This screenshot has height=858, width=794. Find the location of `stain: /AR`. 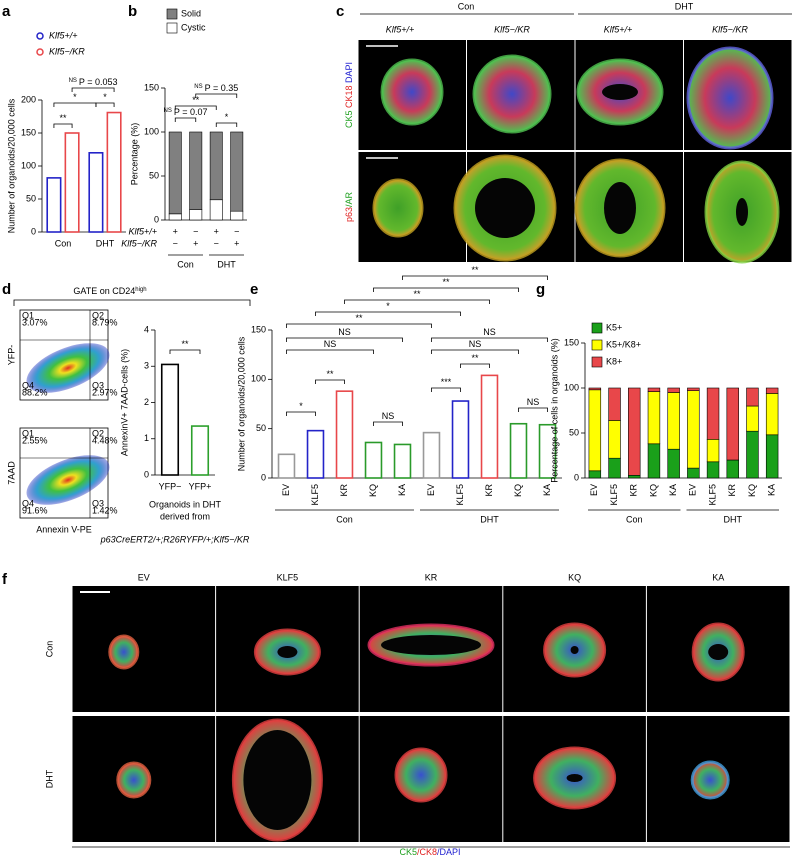

stain: /AR is located at coordinates (349, 199).